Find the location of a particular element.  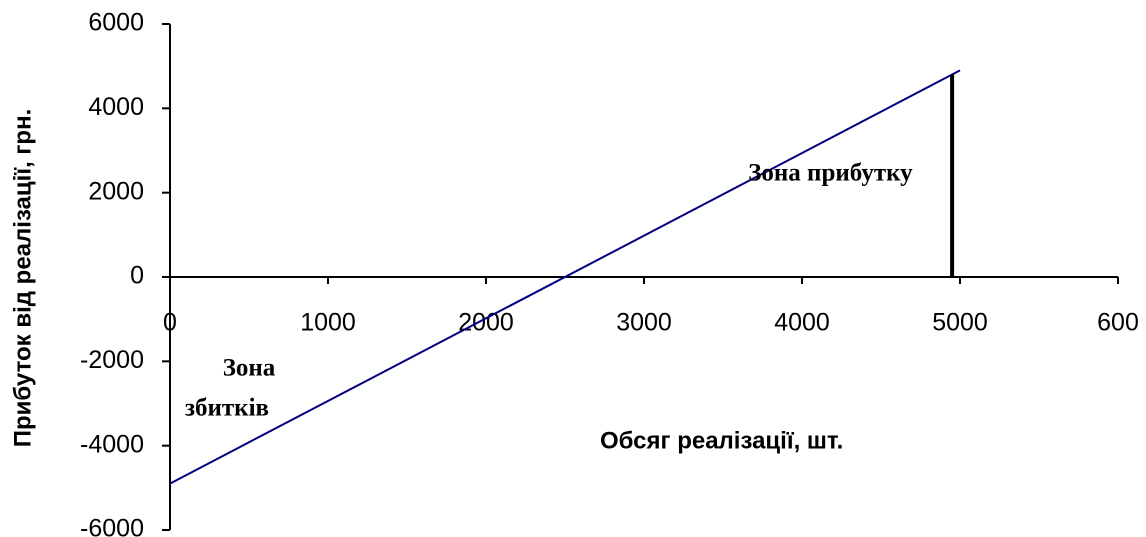

y-tick-label: 6000 is located at coordinates (116, 23).